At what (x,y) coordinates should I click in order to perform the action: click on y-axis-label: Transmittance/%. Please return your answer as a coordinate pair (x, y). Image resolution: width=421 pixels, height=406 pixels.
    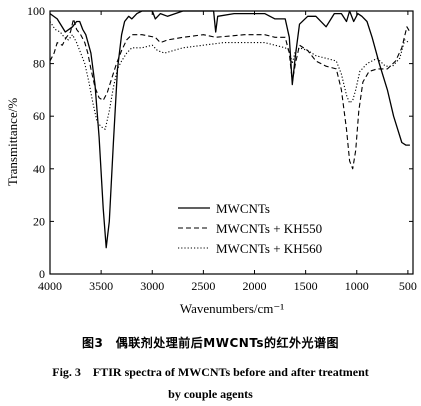
    Looking at the image, I should click on (12, 142).